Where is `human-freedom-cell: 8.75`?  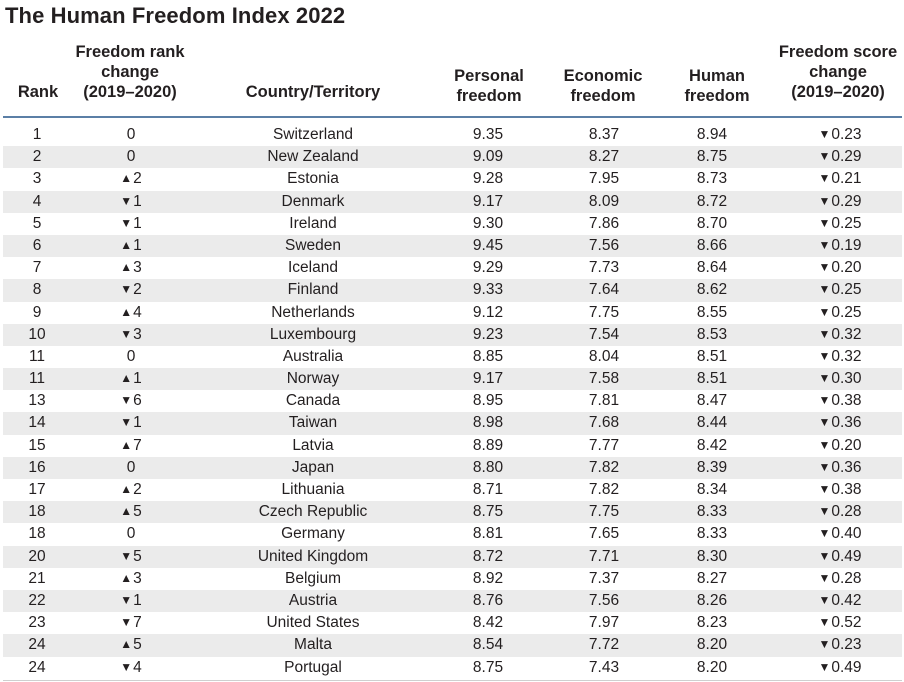
human-freedom-cell: 8.75 is located at coordinates (712, 157).